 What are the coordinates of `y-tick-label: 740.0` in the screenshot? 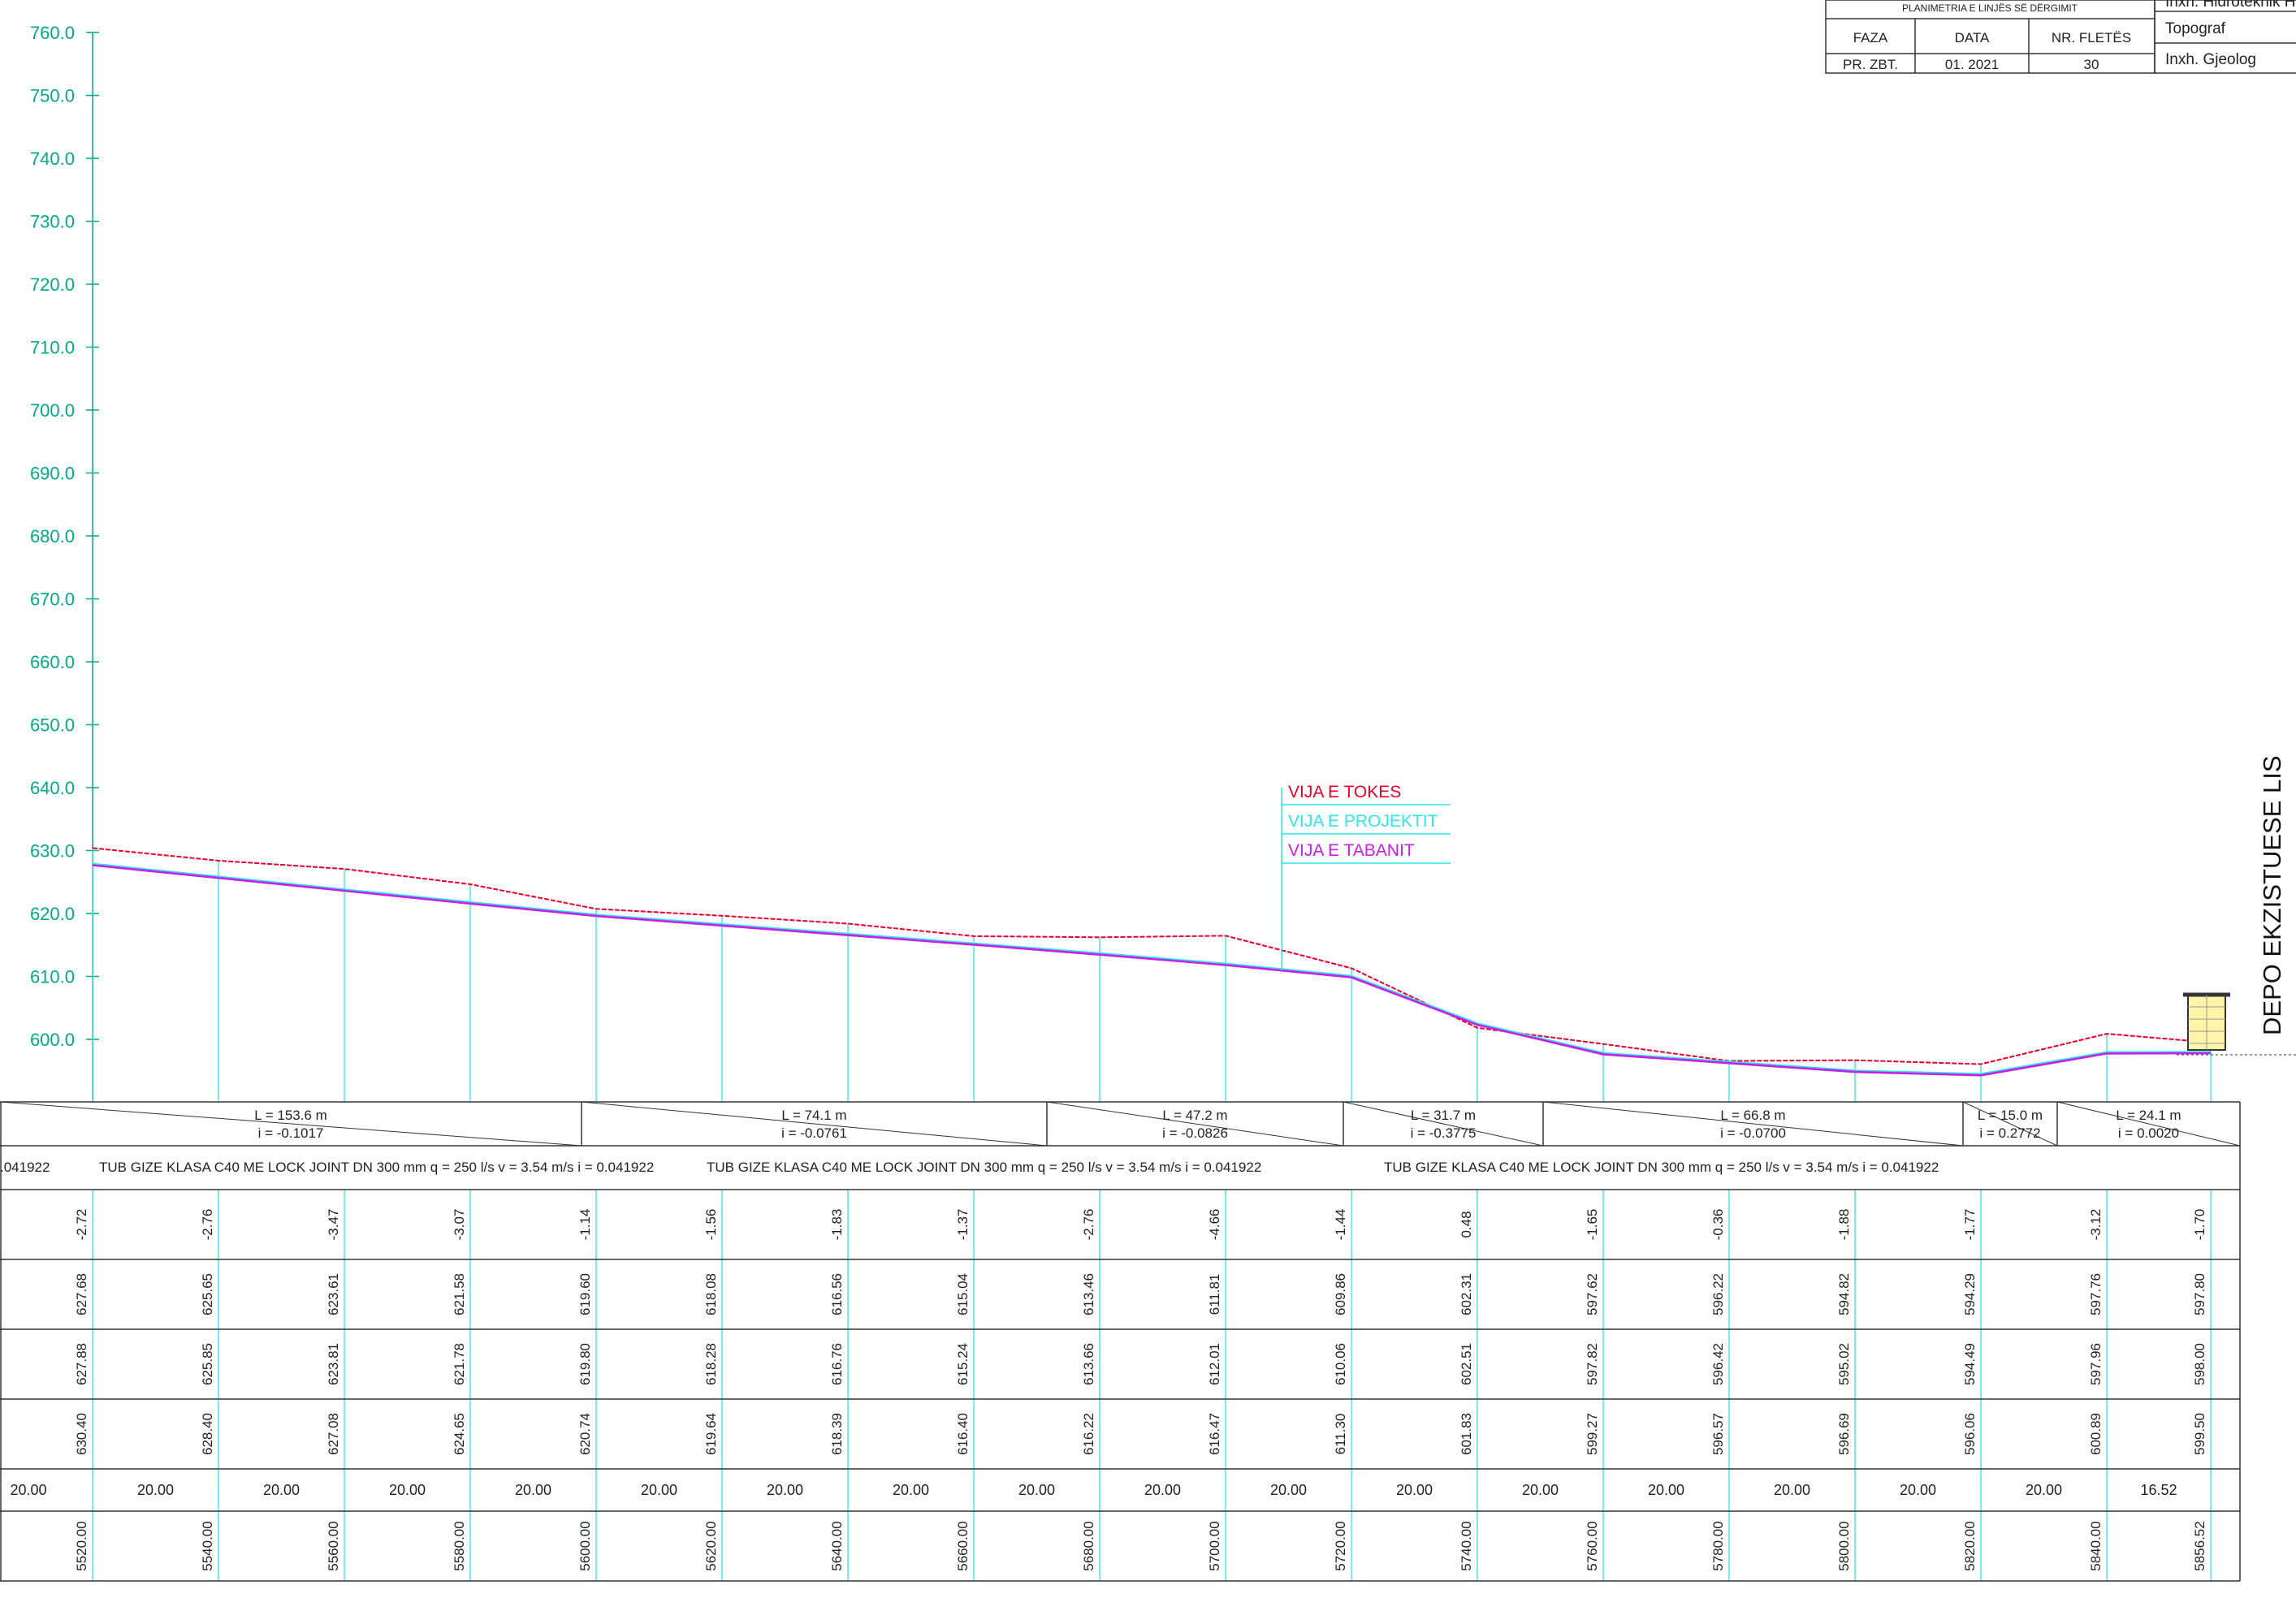 It's located at (52, 159).